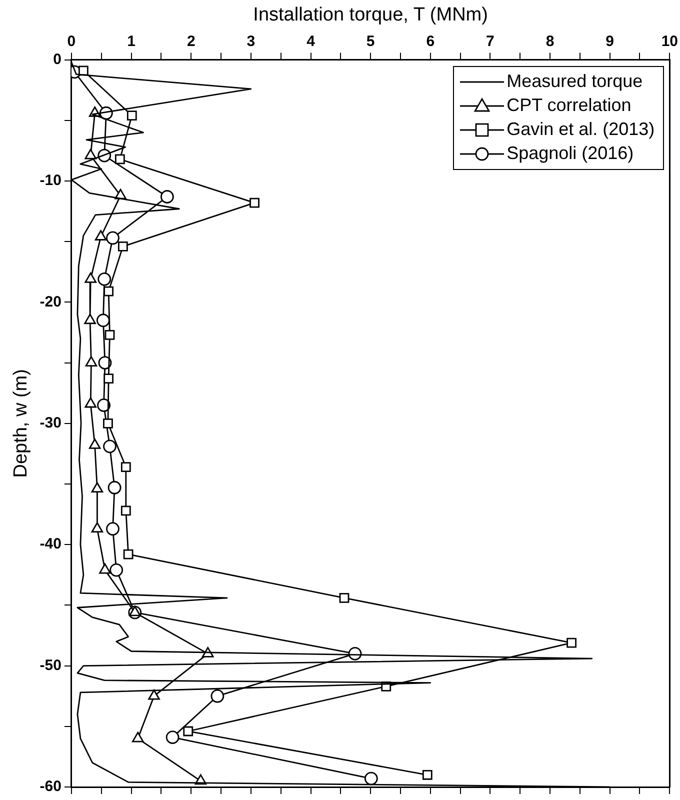 This screenshot has height=800, width=680. Describe the element at coordinates (51, 544) in the screenshot. I see `y-tick-label: -40` at that location.